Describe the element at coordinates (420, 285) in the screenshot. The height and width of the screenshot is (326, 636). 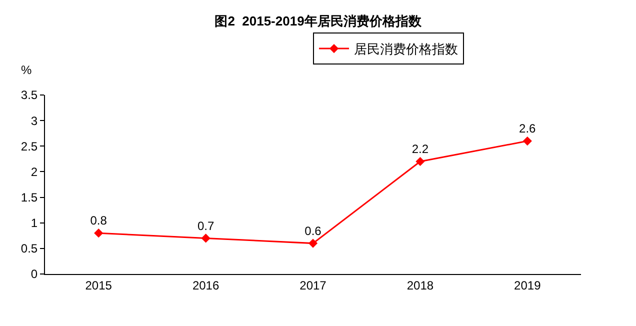
I see `x-tick-label: 2018` at that location.